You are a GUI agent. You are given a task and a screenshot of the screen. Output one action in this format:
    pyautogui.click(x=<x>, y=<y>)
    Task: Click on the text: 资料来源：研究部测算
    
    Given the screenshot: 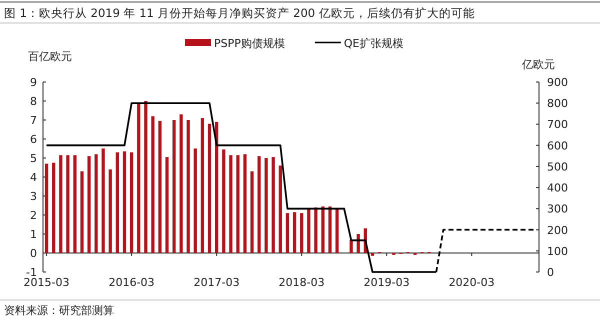 What is the action you would take?
    pyautogui.click(x=59, y=310)
    